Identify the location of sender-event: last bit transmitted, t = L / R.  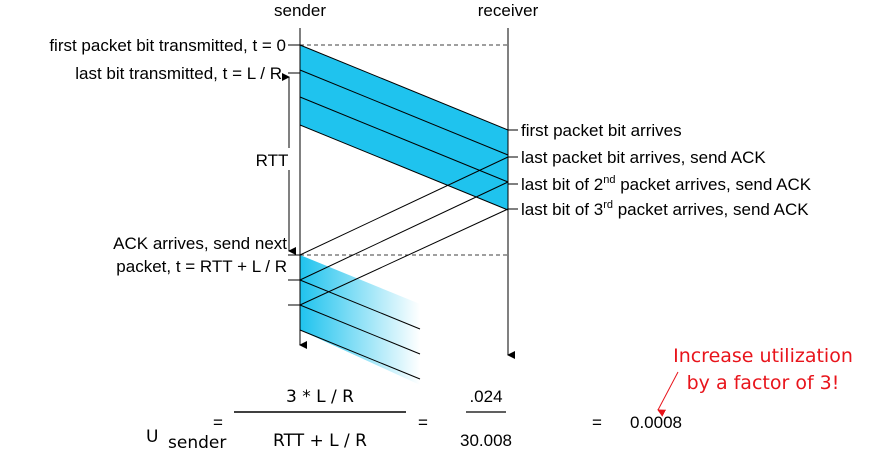
(178, 73).